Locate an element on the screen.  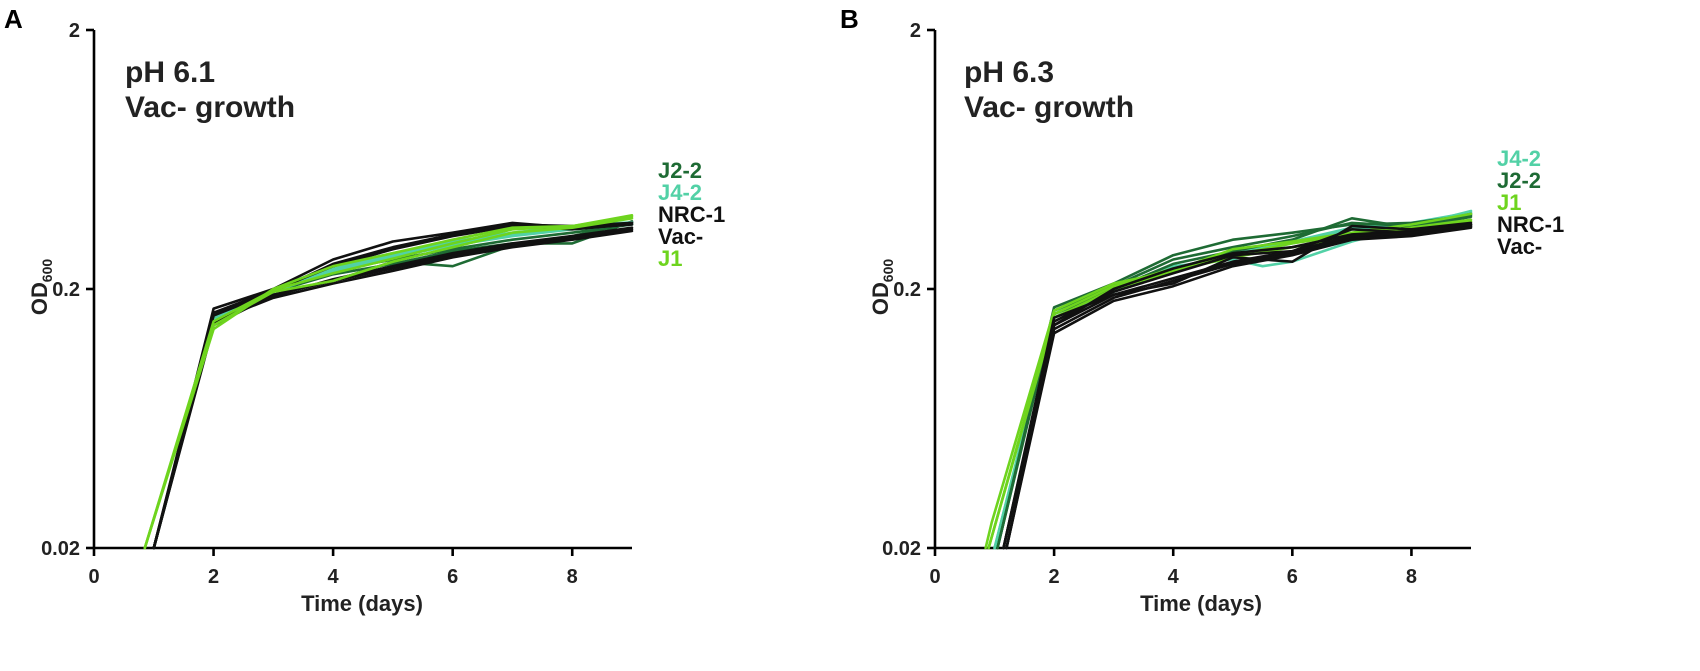
x-axis-label-a: Time (days) is located at coordinates (362, 603).